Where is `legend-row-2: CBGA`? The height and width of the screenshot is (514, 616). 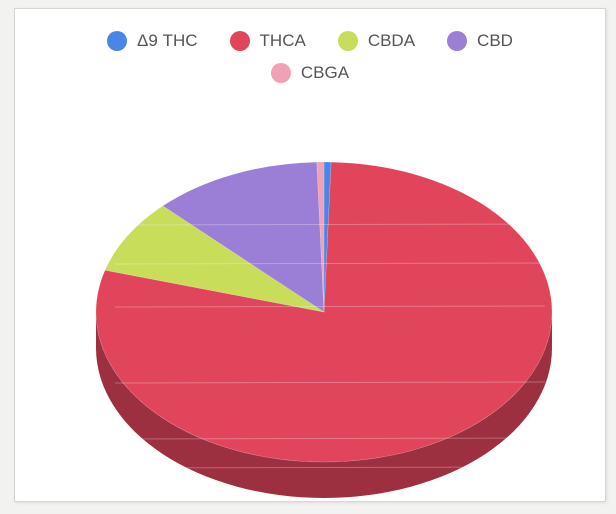 legend-row-2: CBGA is located at coordinates (310, 73).